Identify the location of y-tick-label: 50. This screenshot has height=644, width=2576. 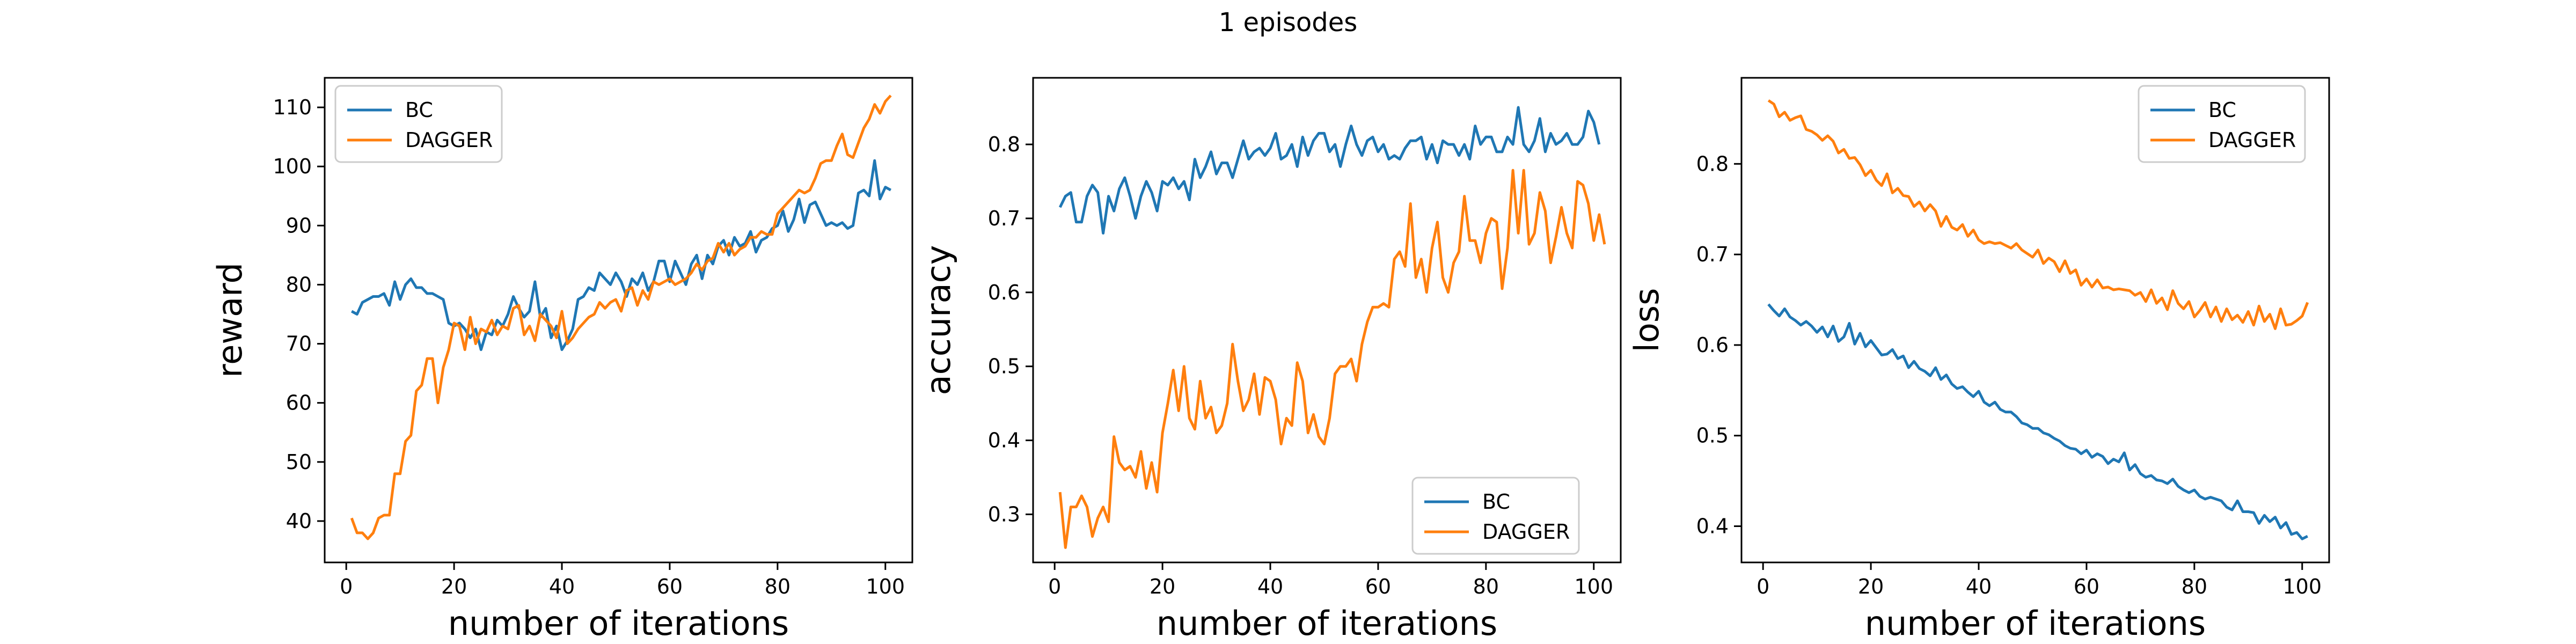
(299, 462).